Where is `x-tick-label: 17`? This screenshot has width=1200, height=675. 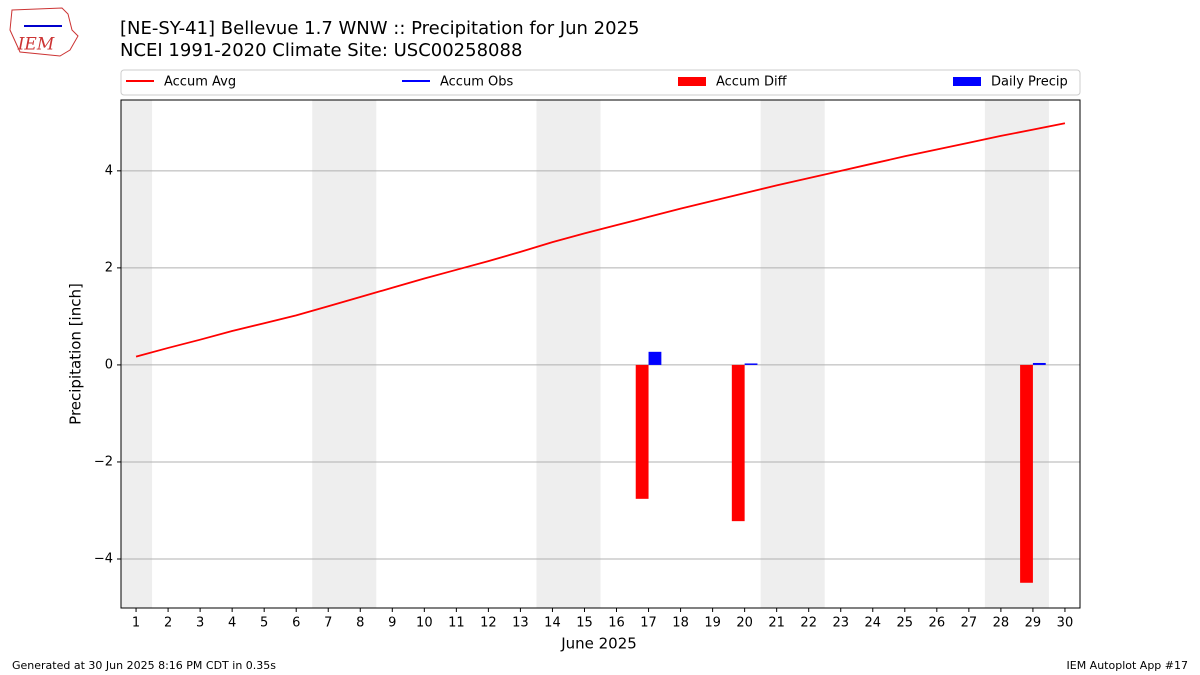 x-tick-label: 17 is located at coordinates (648, 623).